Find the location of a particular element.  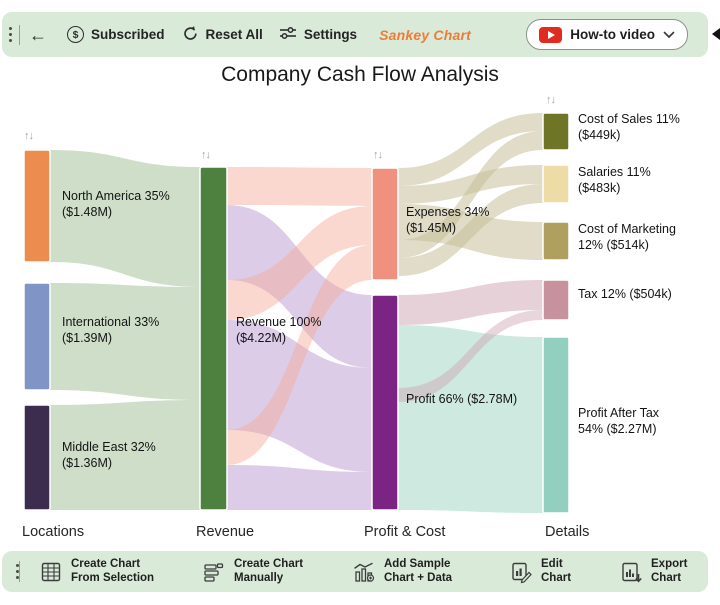

export-chart-button: Export Chart is located at coordinates (653, 571).